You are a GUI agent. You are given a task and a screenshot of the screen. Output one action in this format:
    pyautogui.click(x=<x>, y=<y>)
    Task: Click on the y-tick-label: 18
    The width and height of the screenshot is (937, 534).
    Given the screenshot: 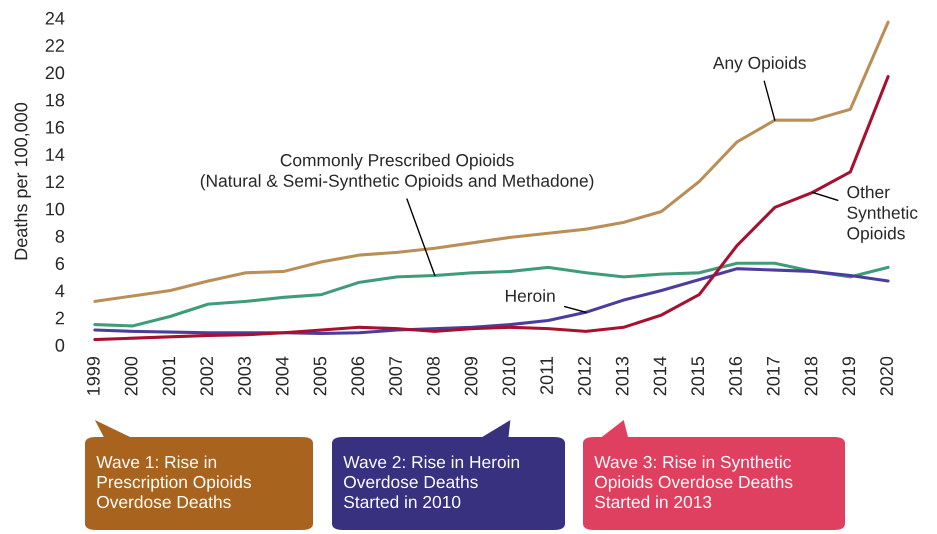 What is the action you would take?
    pyautogui.click(x=55, y=100)
    